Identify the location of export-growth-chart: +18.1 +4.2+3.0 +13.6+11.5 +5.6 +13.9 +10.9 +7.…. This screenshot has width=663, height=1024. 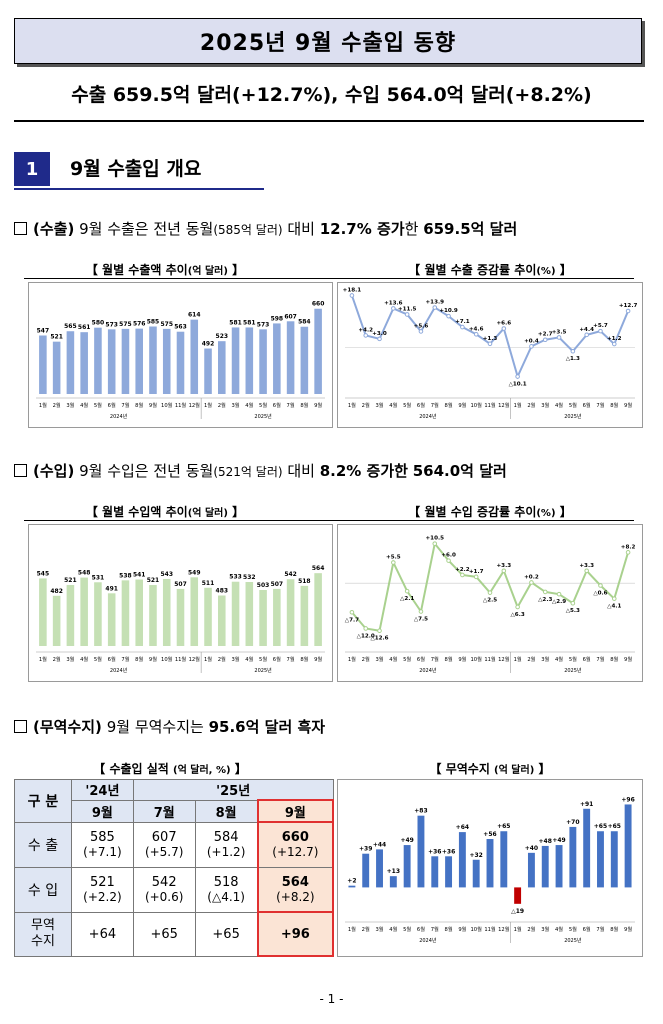
(490, 355).